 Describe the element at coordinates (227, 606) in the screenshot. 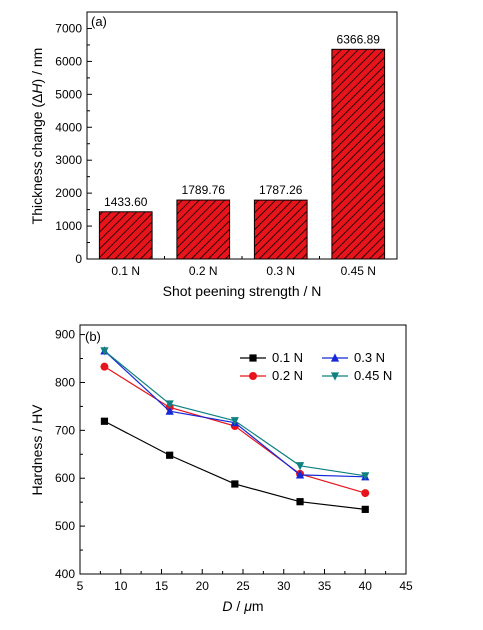

I see `x-label-d: D` at that location.